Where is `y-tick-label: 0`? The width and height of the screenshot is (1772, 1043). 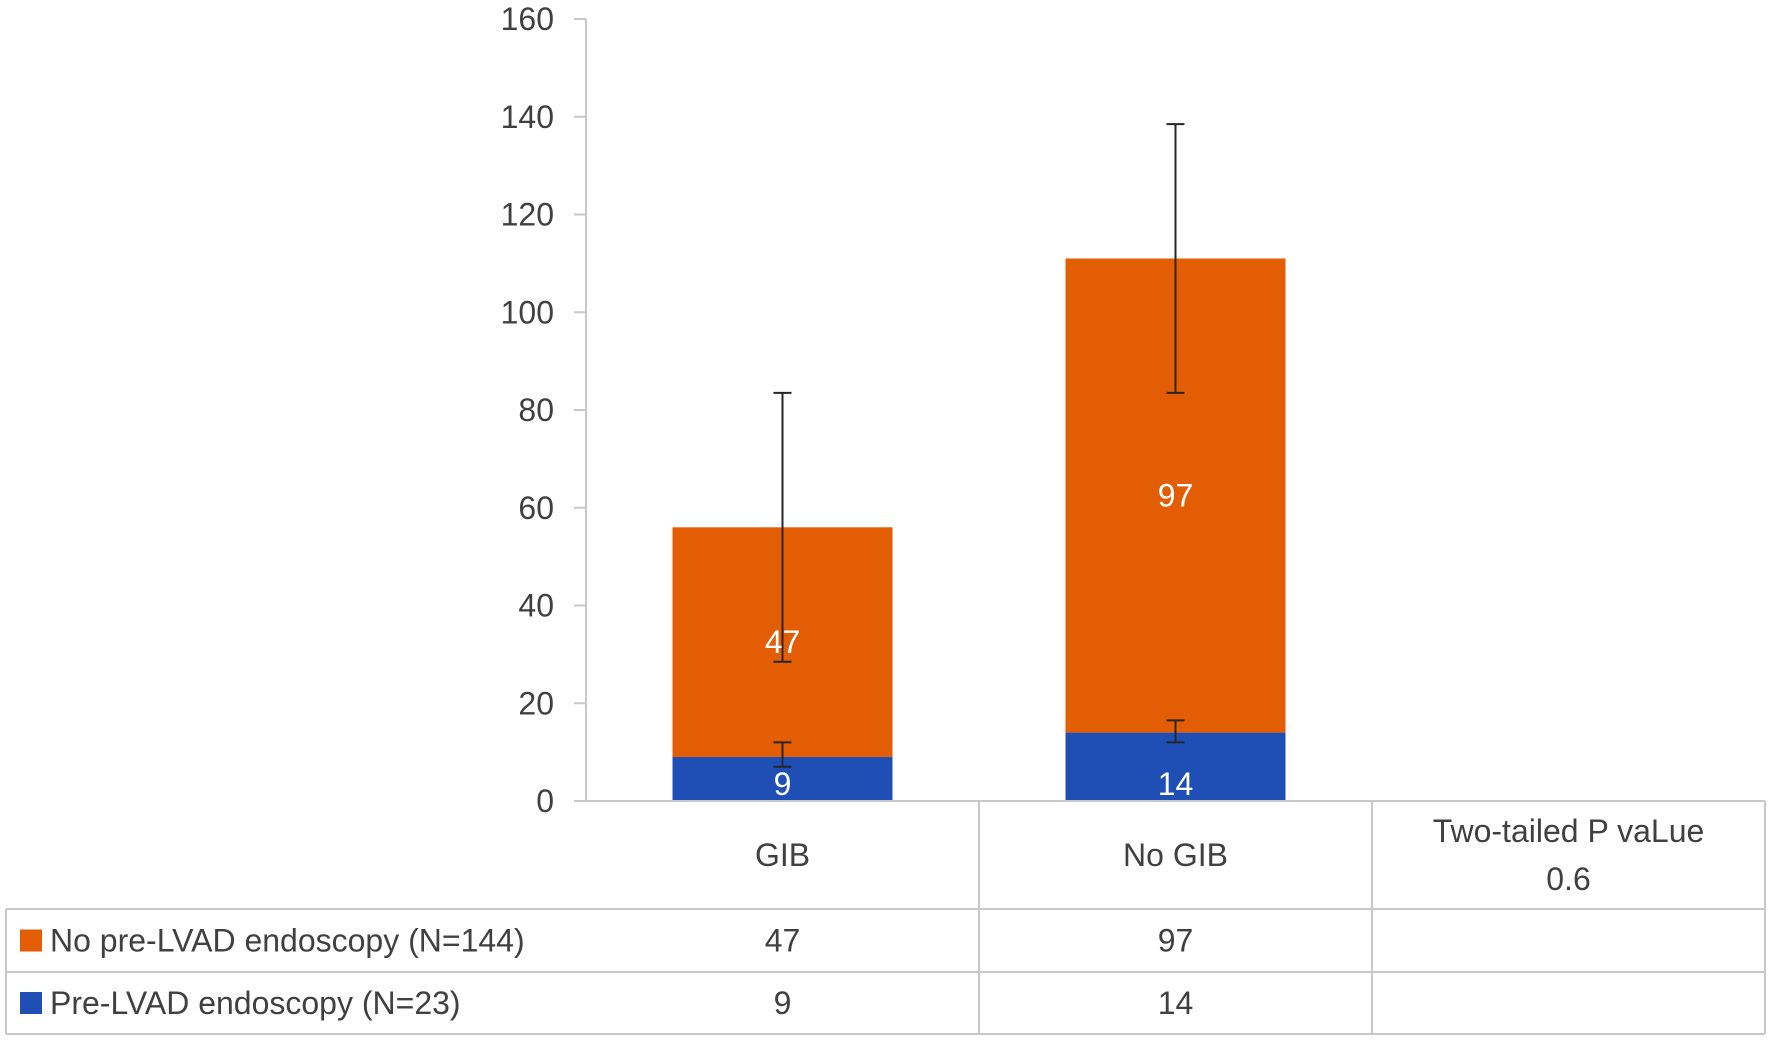
y-tick-label: 0 is located at coordinates (545, 801).